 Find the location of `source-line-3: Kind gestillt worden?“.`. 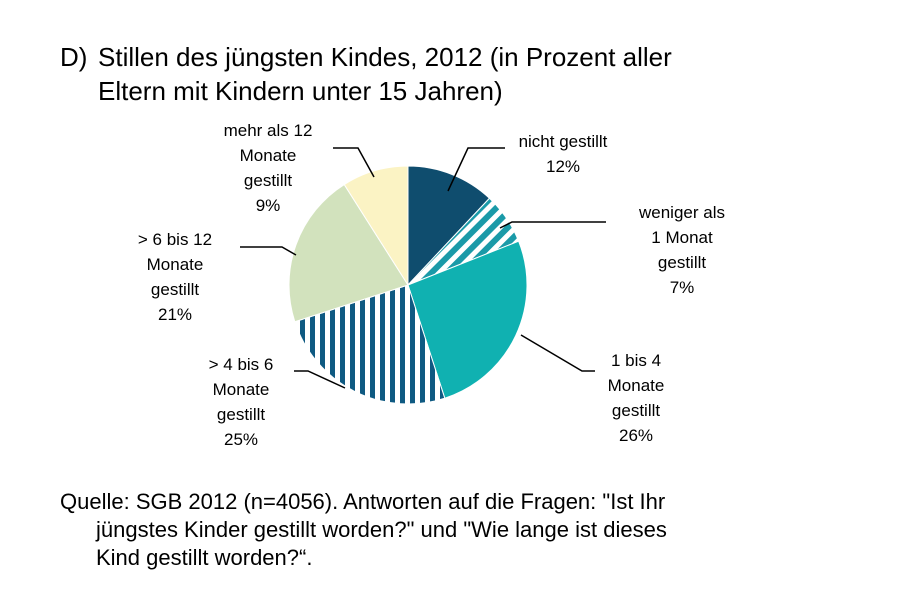

source-line-3: Kind gestillt worden?“. is located at coordinates (204, 557).